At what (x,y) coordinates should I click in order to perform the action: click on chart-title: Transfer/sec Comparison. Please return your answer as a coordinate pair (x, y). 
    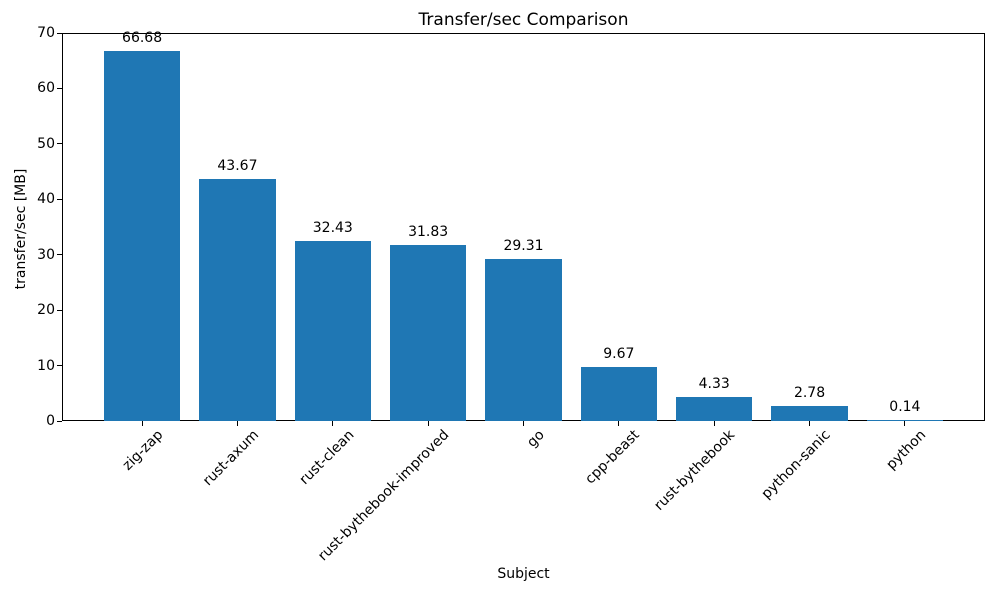
    Looking at the image, I should click on (523, 20).